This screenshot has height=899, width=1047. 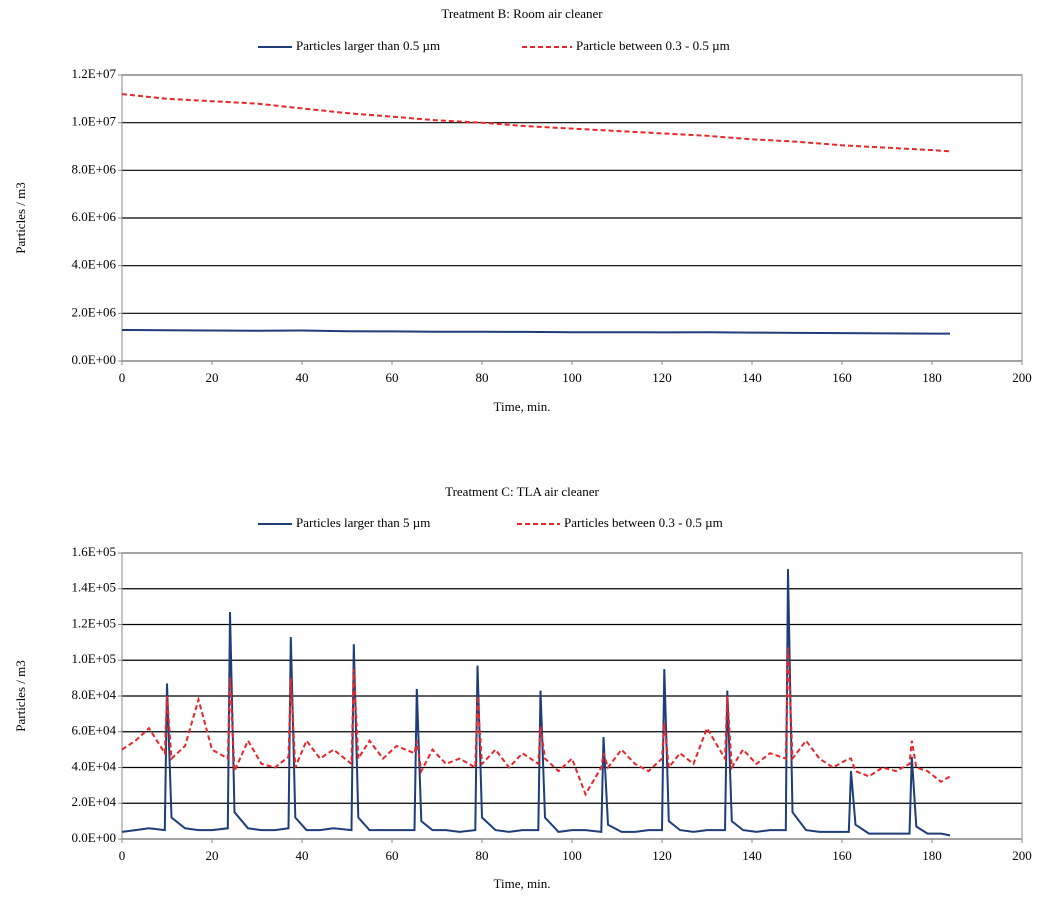 What do you see at coordinates (93, 168) in the screenshot?
I see `y-tick-label: 8.0E+06` at bounding box center [93, 168].